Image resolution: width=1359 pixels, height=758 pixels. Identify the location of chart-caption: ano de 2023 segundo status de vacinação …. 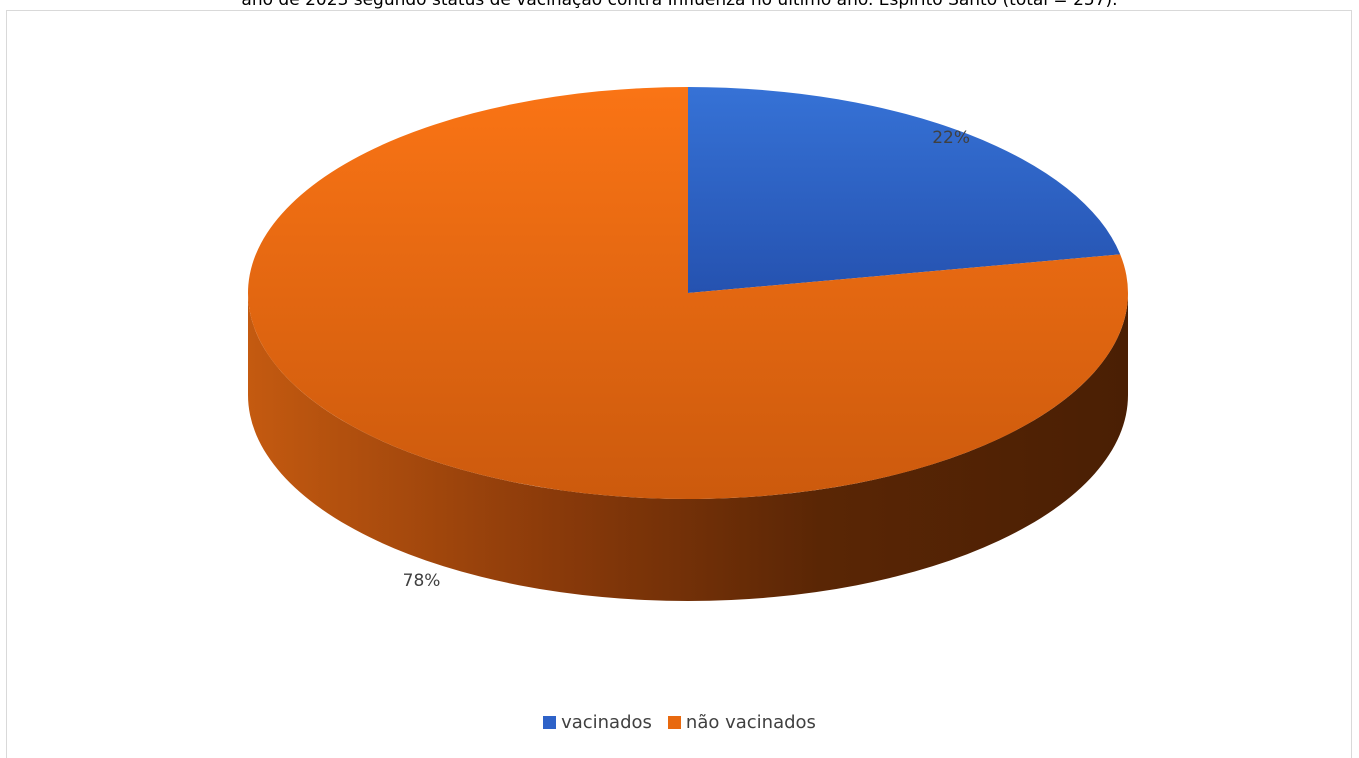
(679, 5).